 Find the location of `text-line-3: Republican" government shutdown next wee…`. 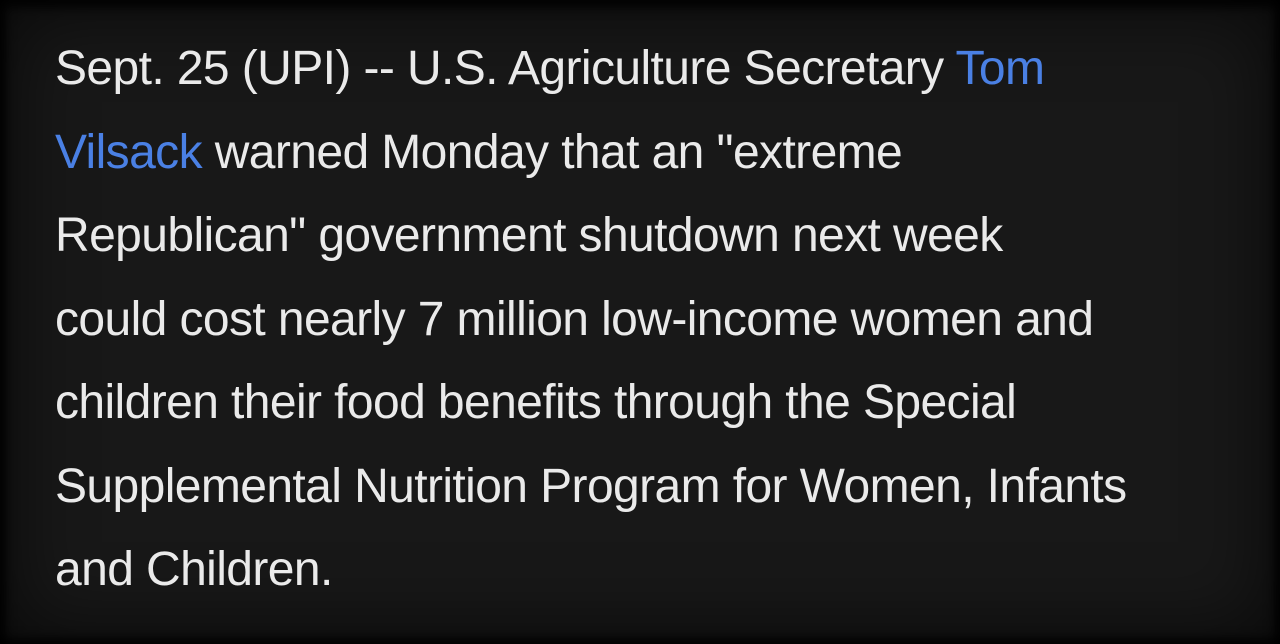

text-line-3: Republican" government shutdown next wee… is located at coordinates (652, 236).